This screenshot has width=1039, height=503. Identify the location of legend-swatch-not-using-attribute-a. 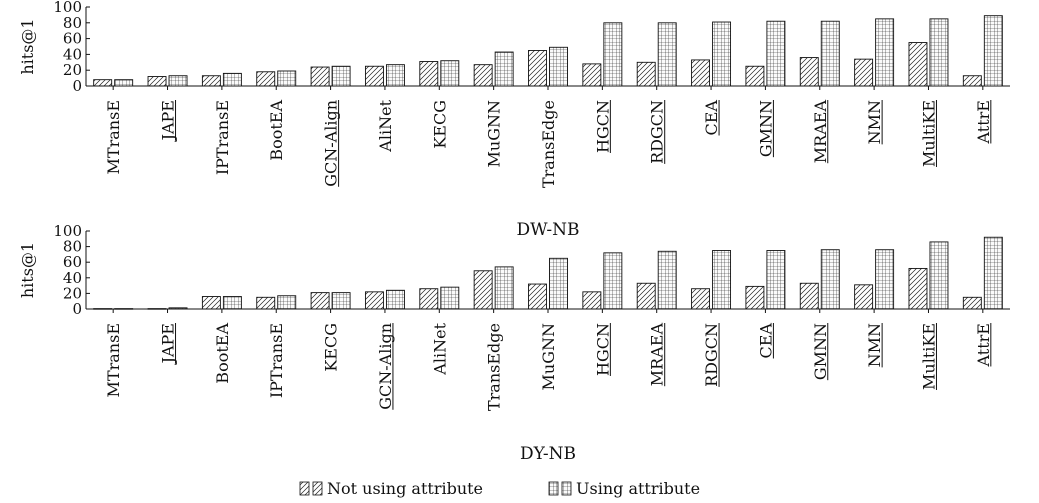
(304, 488).